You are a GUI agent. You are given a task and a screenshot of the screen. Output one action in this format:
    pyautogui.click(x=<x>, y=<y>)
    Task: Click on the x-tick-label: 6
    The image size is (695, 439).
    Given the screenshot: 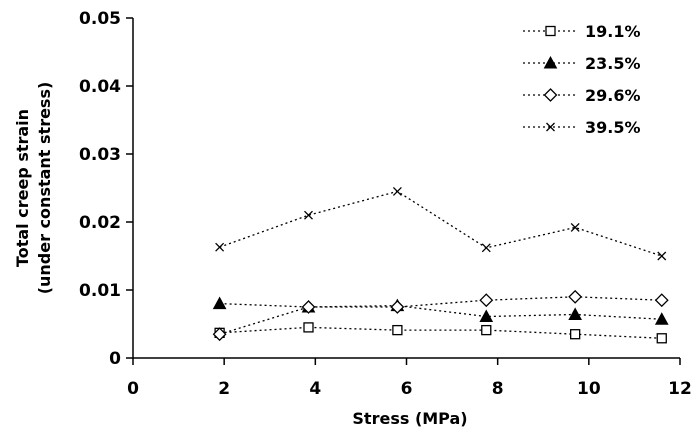 What is the action you would take?
    pyautogui.click(x=407, y=389)
    